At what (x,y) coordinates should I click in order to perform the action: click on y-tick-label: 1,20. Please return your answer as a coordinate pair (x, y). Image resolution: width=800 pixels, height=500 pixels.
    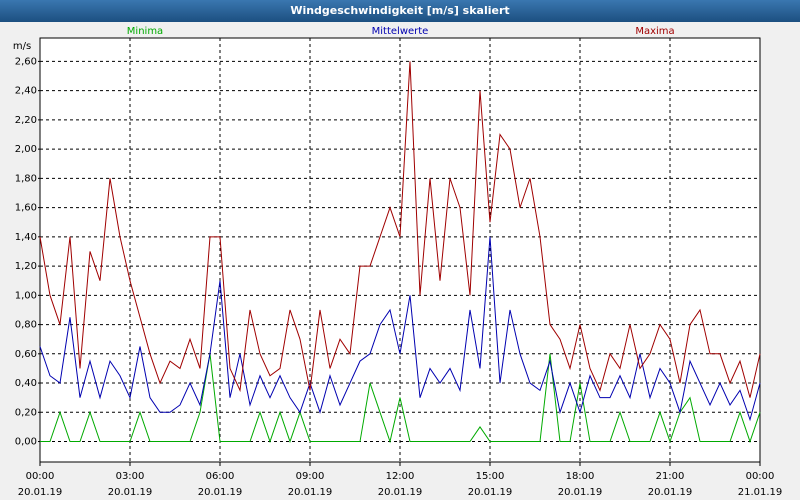
    Looking at the image, I should click on (26, 266).